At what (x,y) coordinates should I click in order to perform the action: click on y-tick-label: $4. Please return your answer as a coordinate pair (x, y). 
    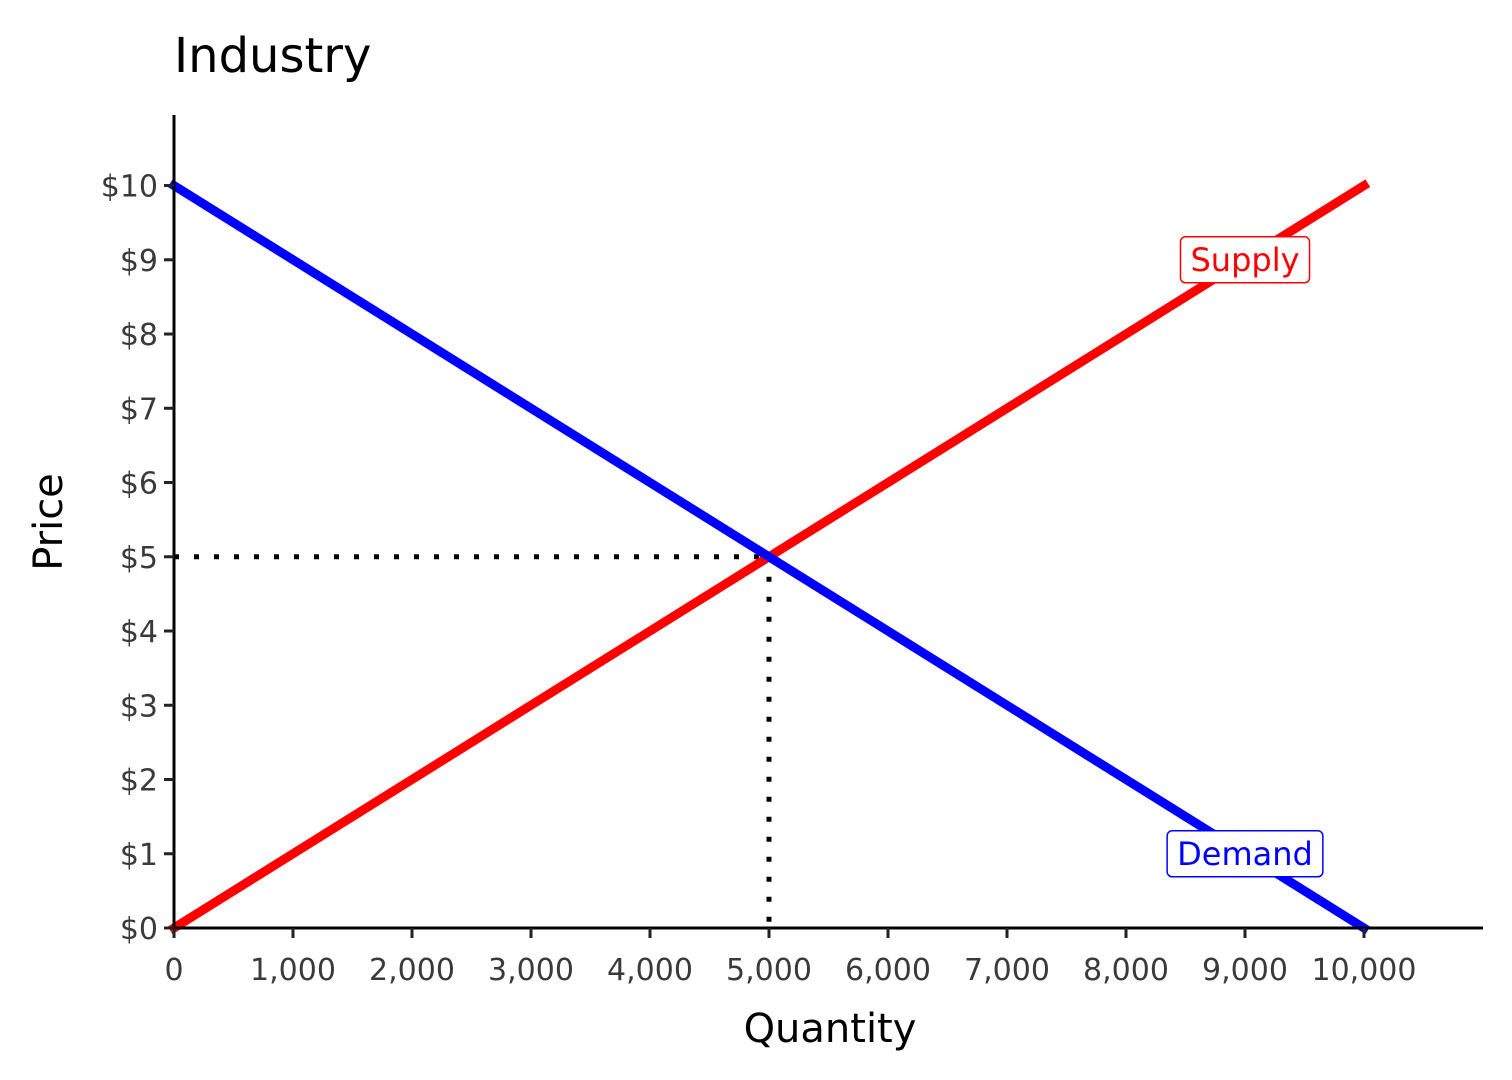
    Looking at the image, I should click on (139, 632).